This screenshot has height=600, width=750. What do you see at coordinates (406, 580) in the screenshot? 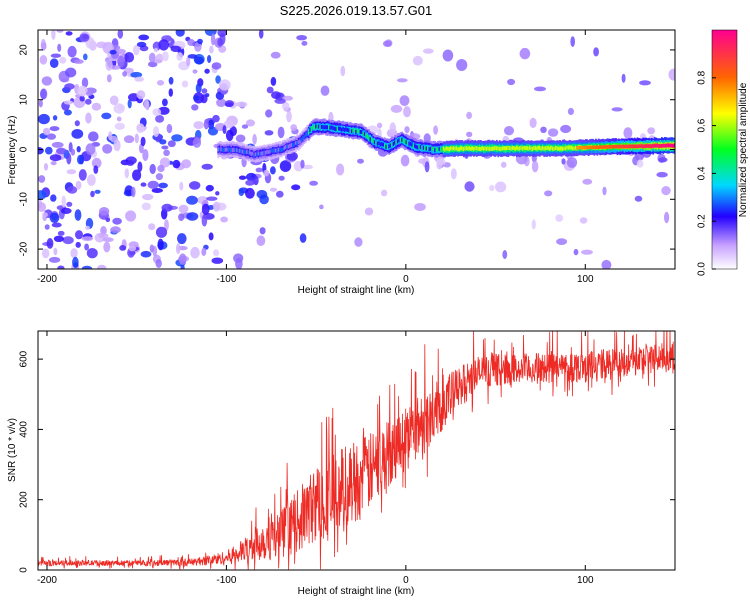
I see `snr-x-tick-label: 0` at bounding box center [406, 580].